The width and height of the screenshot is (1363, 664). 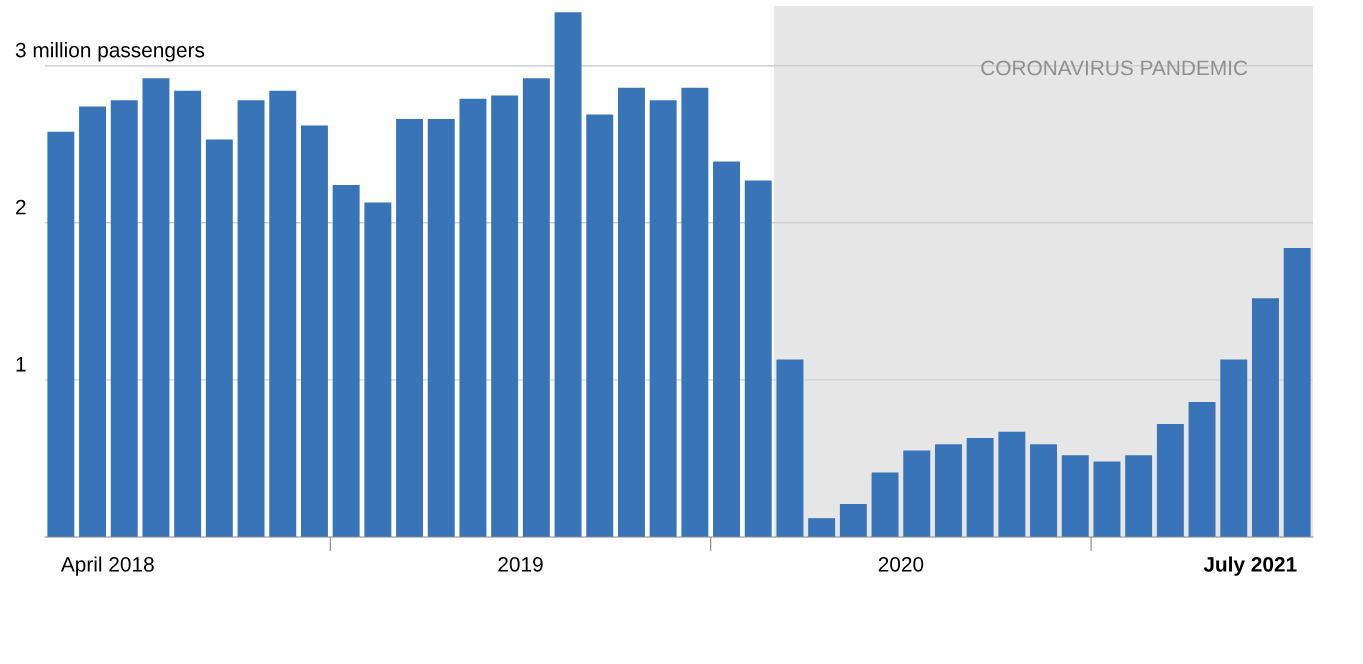 What do you see at coordinates (520, 564) in the screenshot?
I see `x-tick-label: 2019` at bounding box center [520, 564].